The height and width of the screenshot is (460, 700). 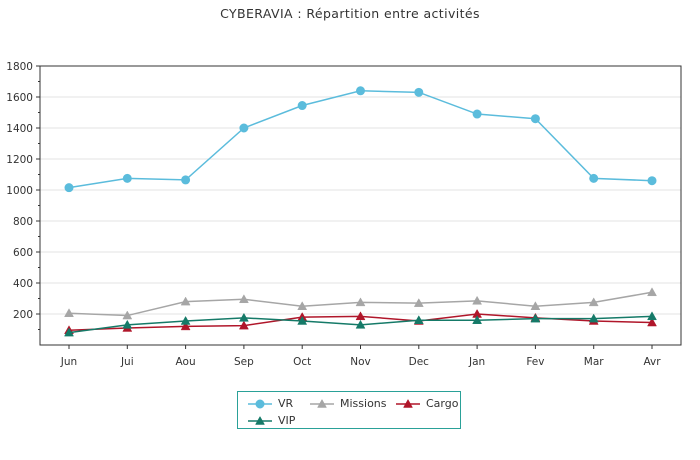 I want to click on series-missions, so click(x=360, y=303).